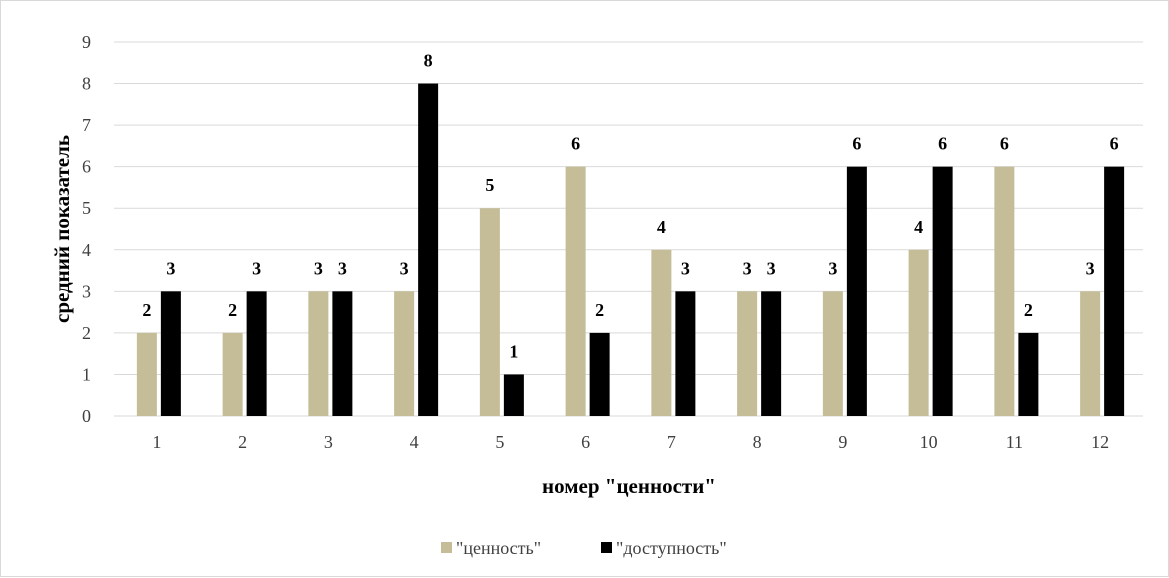 The image size is (1169, 578). Describe the element at coordinates (156, 442) in the screenshot. I see `x-tick-label: 1` at that location.